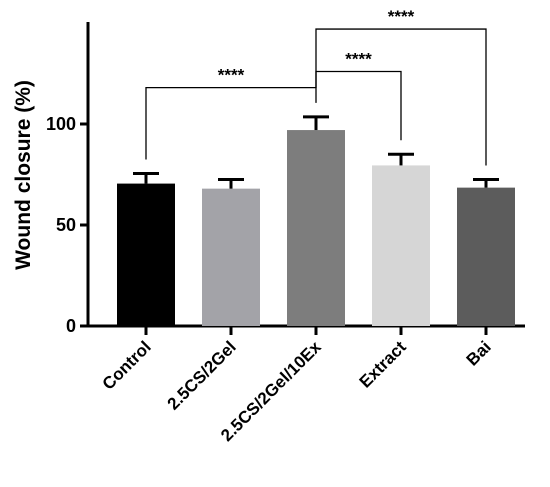  I want to click on y-tick-label: 0, so click(71, 326).